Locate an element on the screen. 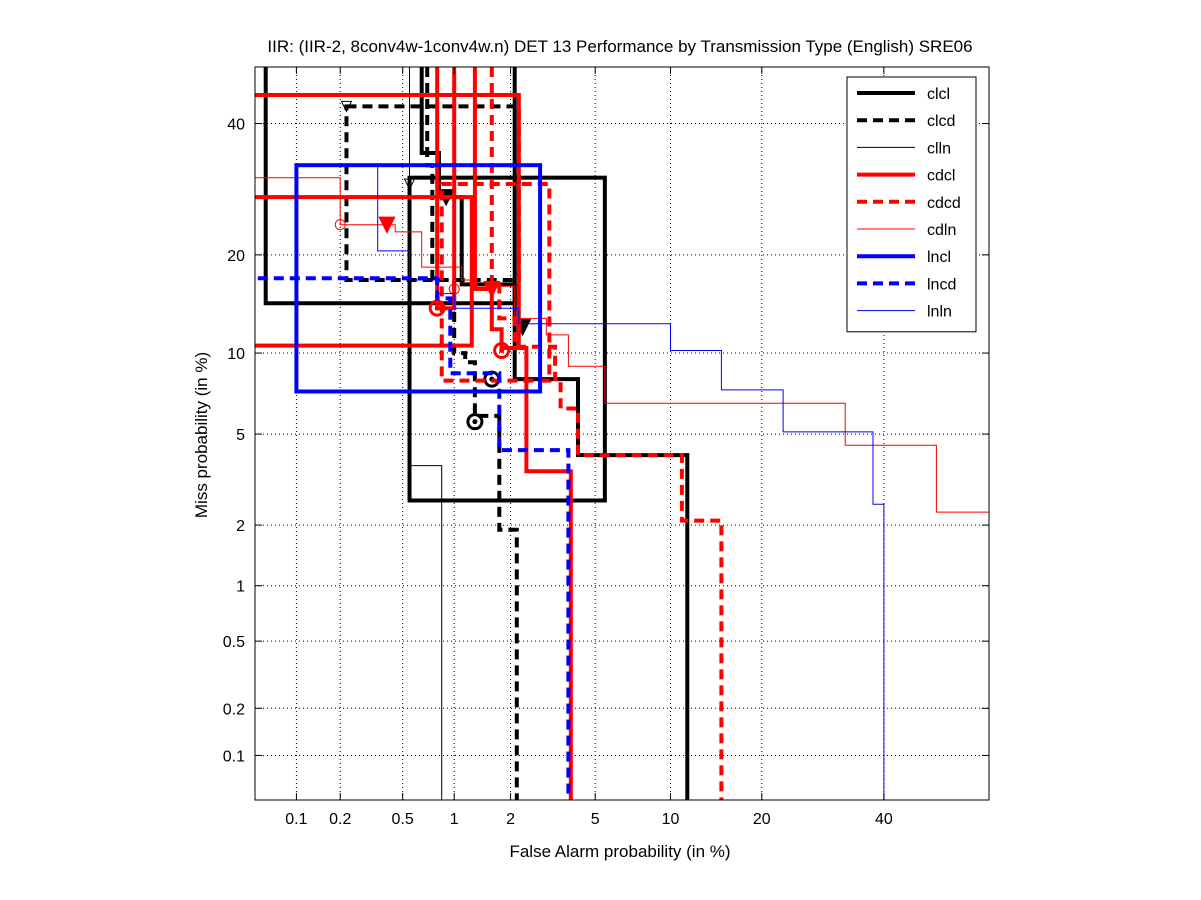 The width and height of the screenshot is (1201, 900). legend-label-clcd: clcd is located at coordinates (941, 121).